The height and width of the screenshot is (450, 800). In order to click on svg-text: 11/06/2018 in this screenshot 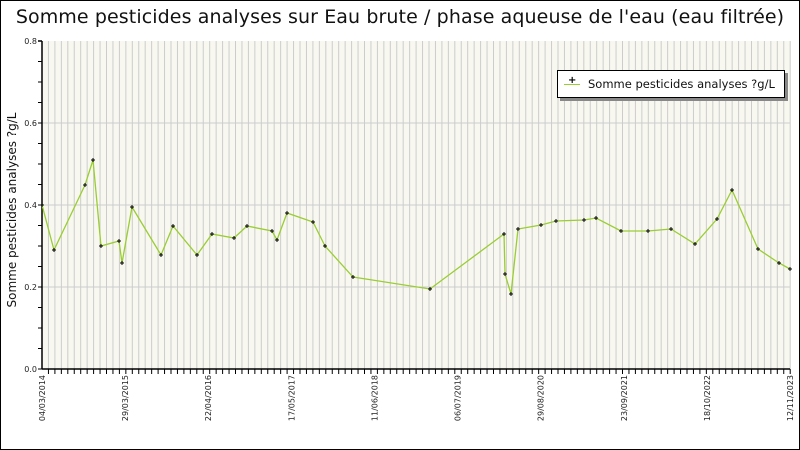, I will do `click(374, 398)`.